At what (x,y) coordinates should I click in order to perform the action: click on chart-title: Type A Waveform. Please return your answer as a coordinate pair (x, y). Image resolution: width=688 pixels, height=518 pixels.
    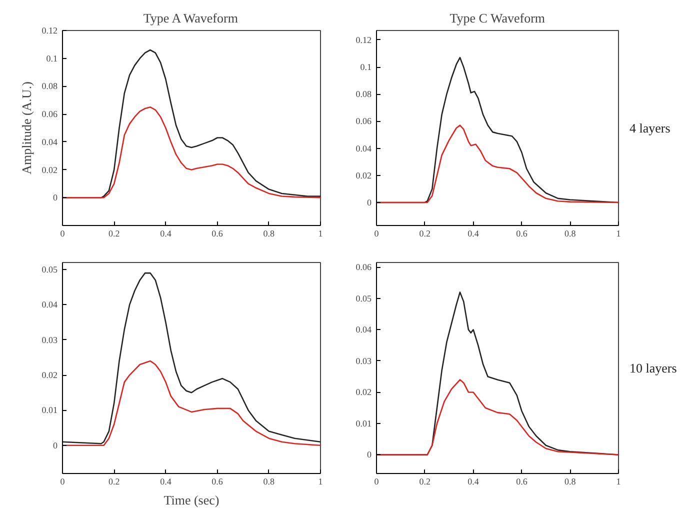
    Looking at the image, I should click on (190, 18).